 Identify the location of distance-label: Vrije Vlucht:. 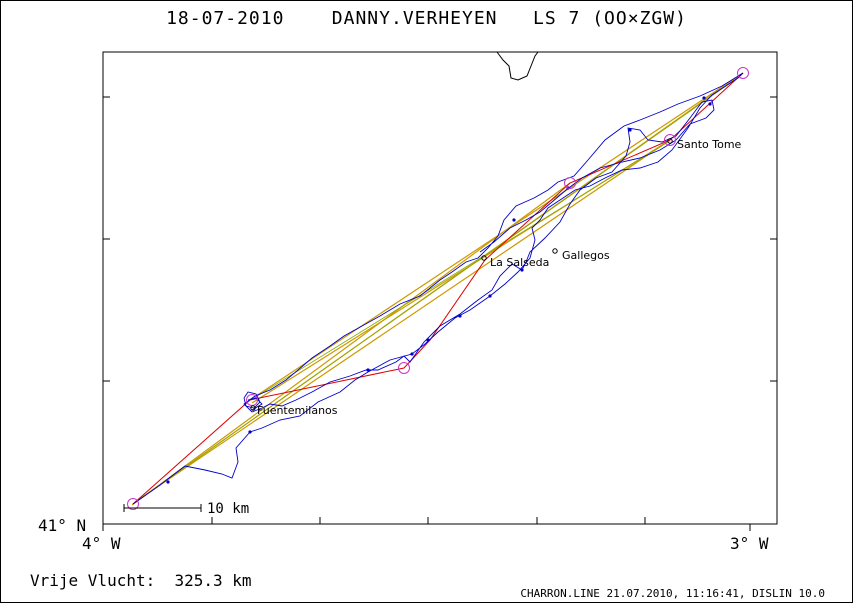
(93, 580).